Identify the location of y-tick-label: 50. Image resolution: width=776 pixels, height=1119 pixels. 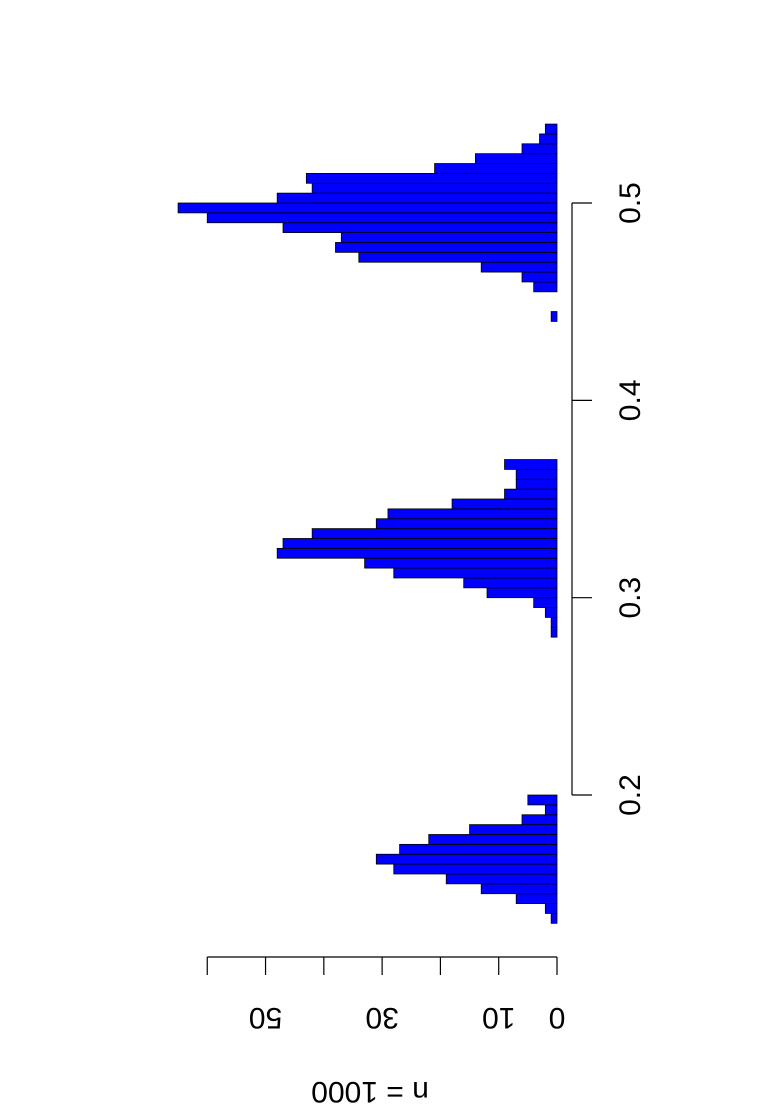
(265, 1017).